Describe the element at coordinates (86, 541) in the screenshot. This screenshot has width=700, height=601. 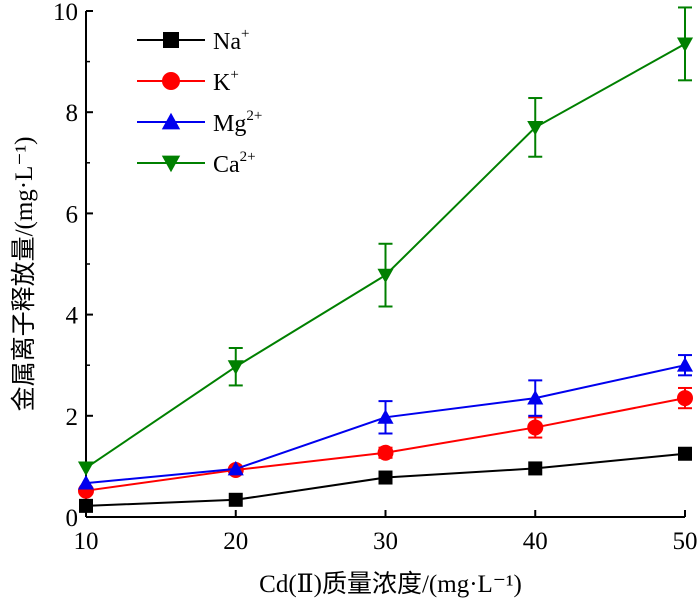
I see `x-tick-label: 10` at that location.